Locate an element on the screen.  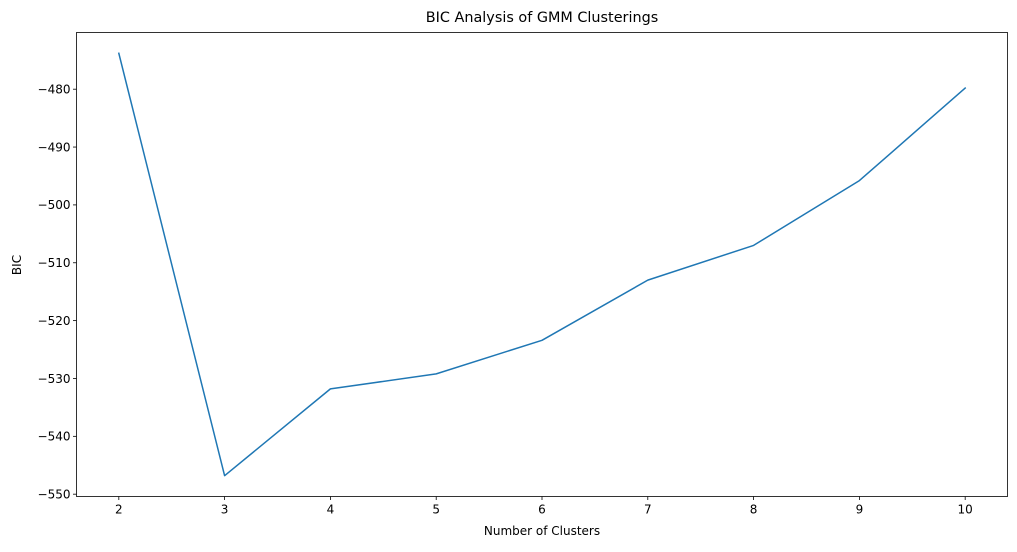
x-tick-label: 5 is located at coordinates (436, 510).